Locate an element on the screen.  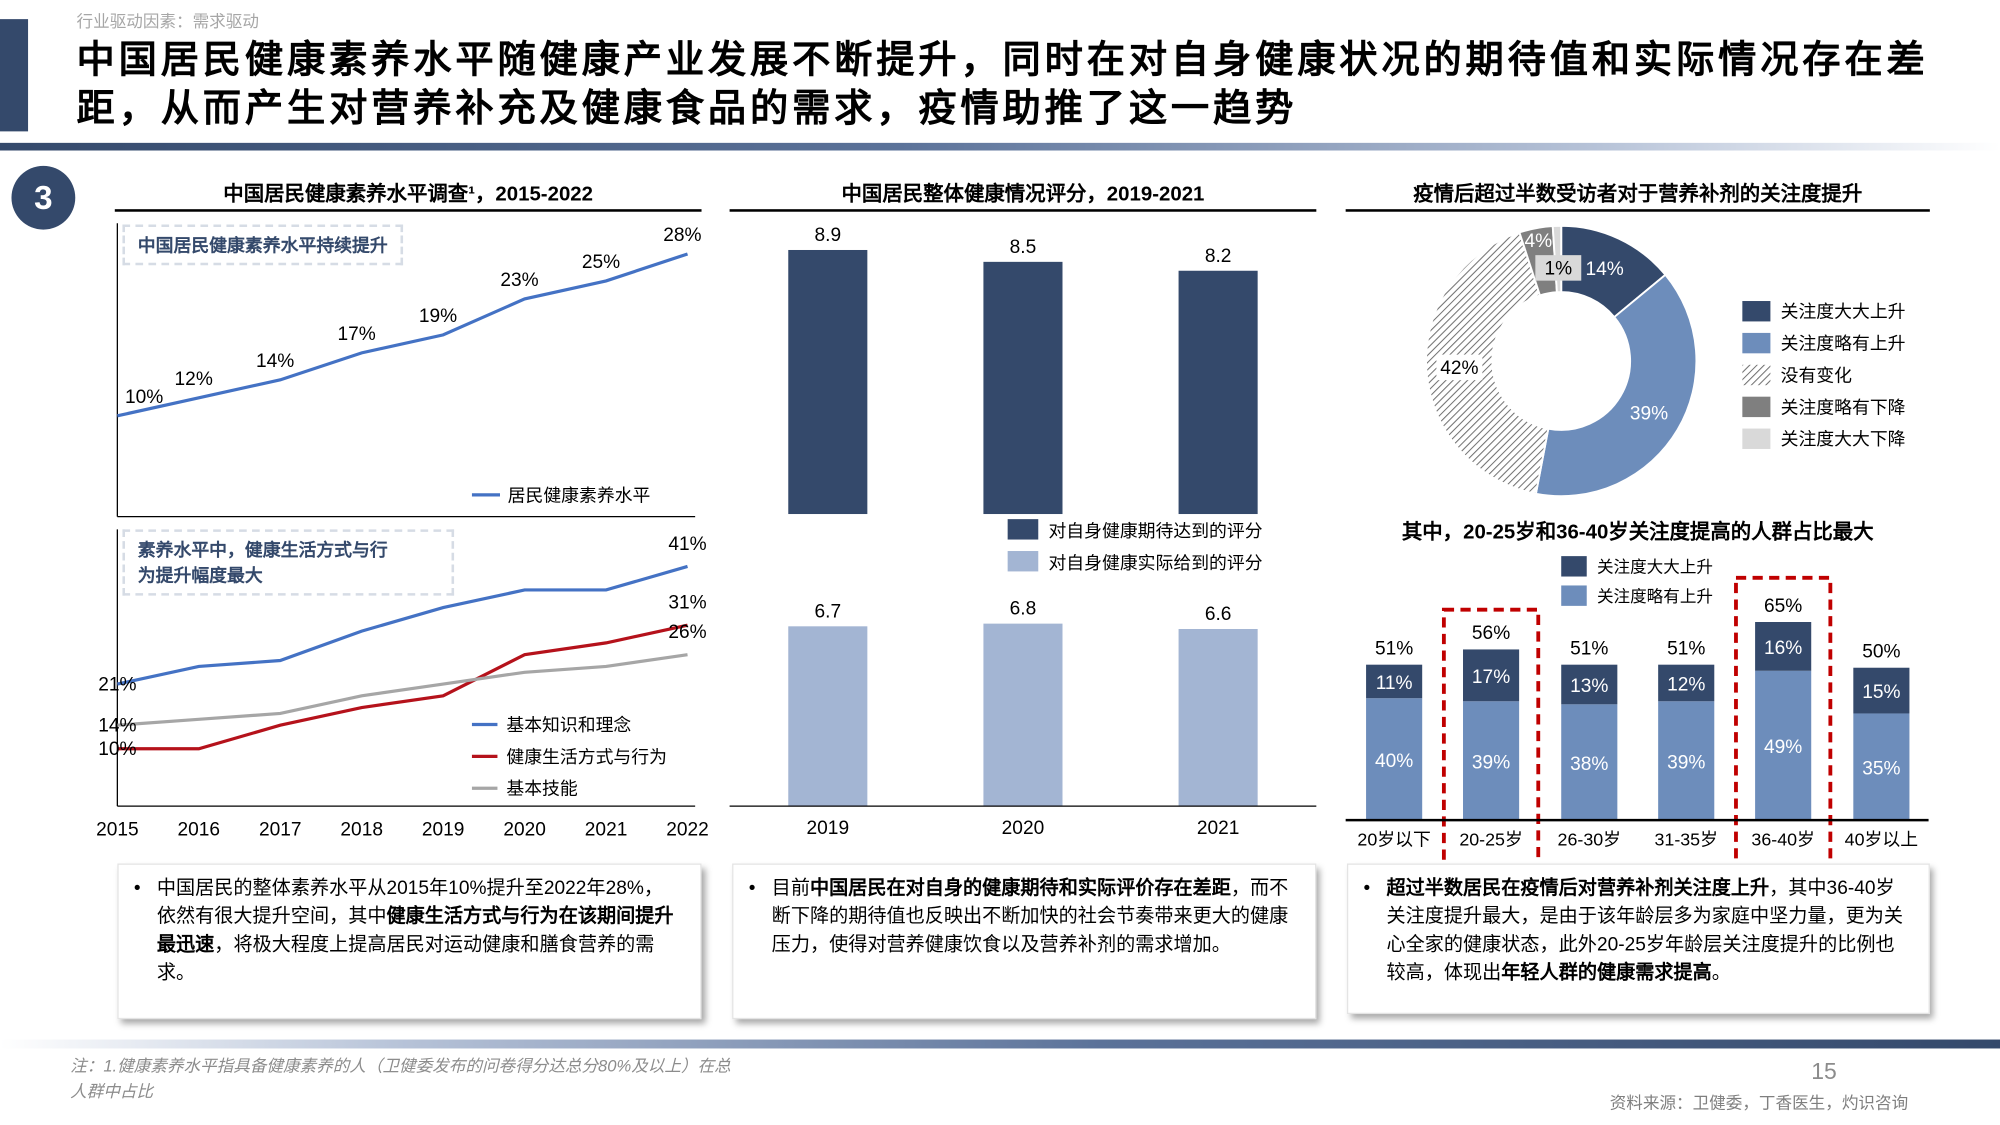
start-label: 14% is located at coordinates (117, 726).